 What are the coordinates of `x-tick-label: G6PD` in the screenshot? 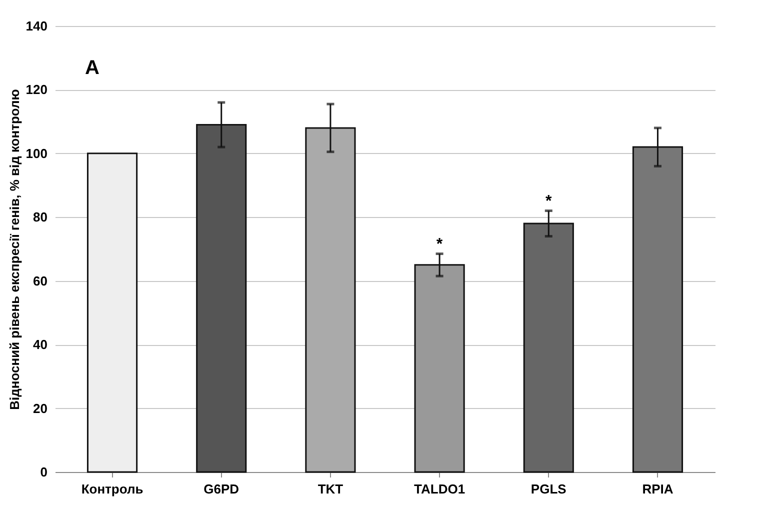 It's located at (222, 489).